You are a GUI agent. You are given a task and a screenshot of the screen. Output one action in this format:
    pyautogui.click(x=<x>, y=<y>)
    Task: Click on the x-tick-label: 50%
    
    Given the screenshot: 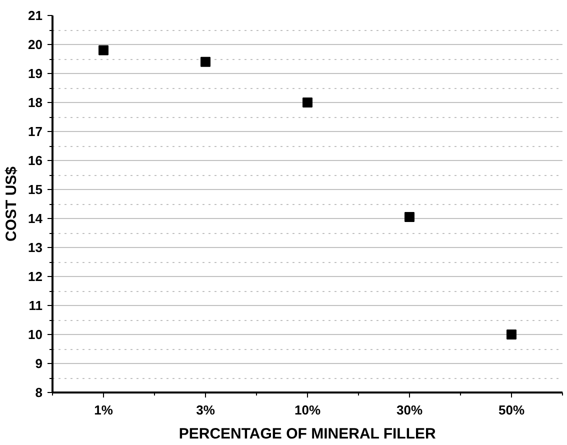 What is the action you would take?
    pyautogui.click(x=511, y=410)
    